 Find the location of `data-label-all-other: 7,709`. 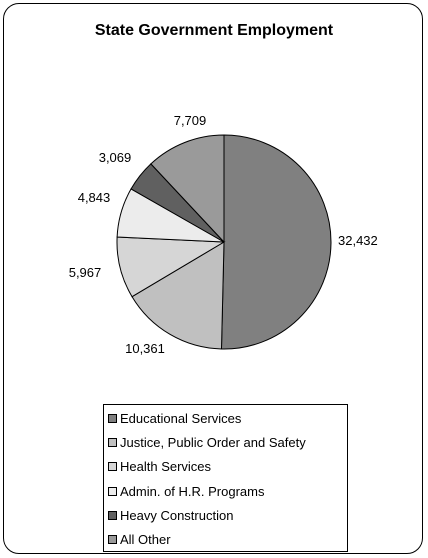

data-label-all-other: 7,709 is located at coordinates (190, 120).